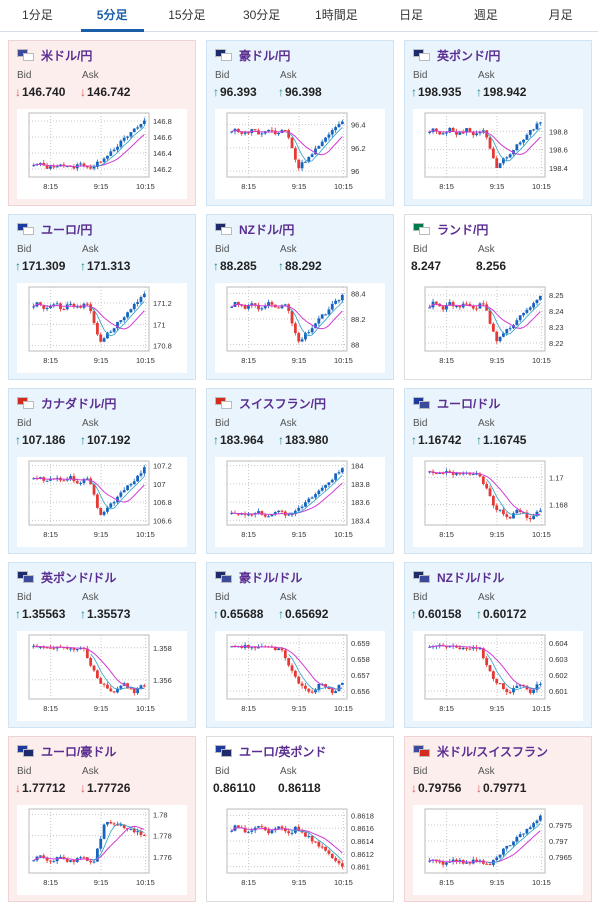 The width and height of the screenshot is (598, 904). What do you see at coordinates (102, 154) in the screenshot?
I see `price-chart: 146.8 146.6 146.4 146.2 8:15 9:15 10:15` at bounding box center [102, 154].